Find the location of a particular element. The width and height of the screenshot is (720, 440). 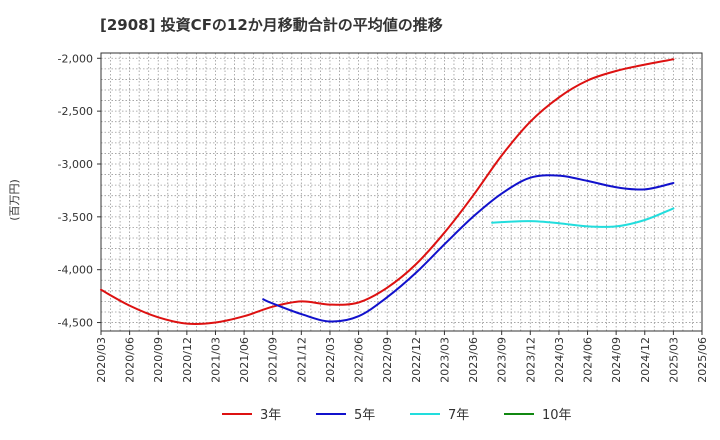

y-tick-label: -2,500 is located at coordinates (75, 111).